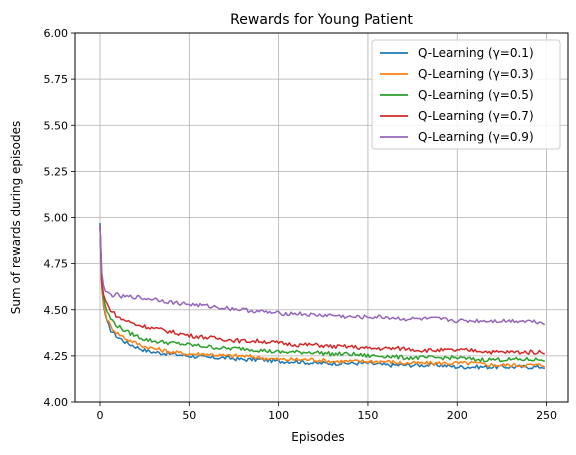 The image size is (576, 455). I want to click on chart-title: Rewards for Young Patient, so click(321, 20).